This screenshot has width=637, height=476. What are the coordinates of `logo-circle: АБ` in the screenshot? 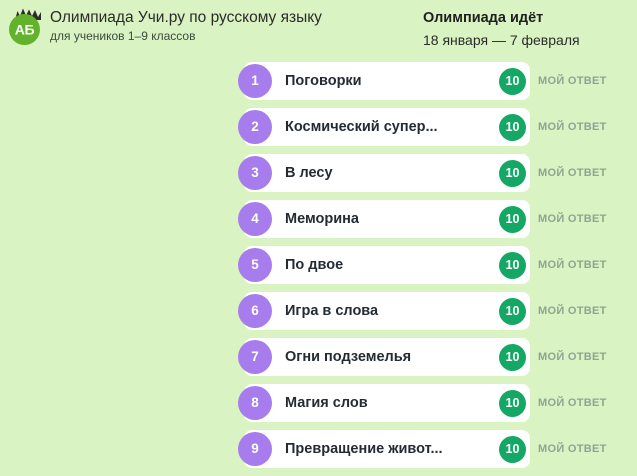 It's located at (24, 29).